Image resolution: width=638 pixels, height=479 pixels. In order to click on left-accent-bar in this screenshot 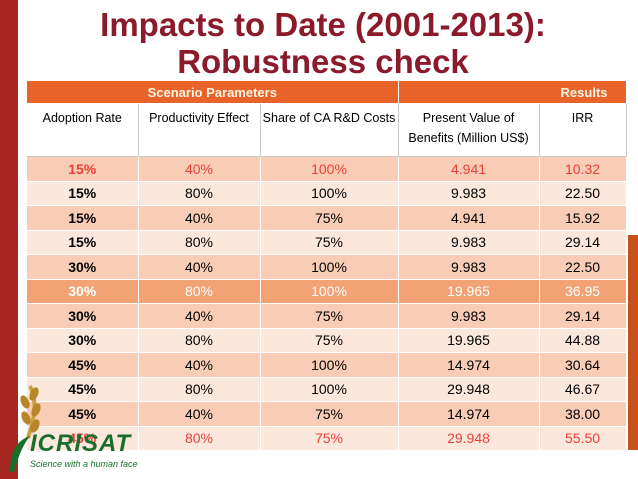, I will do `click(9, 239)`.